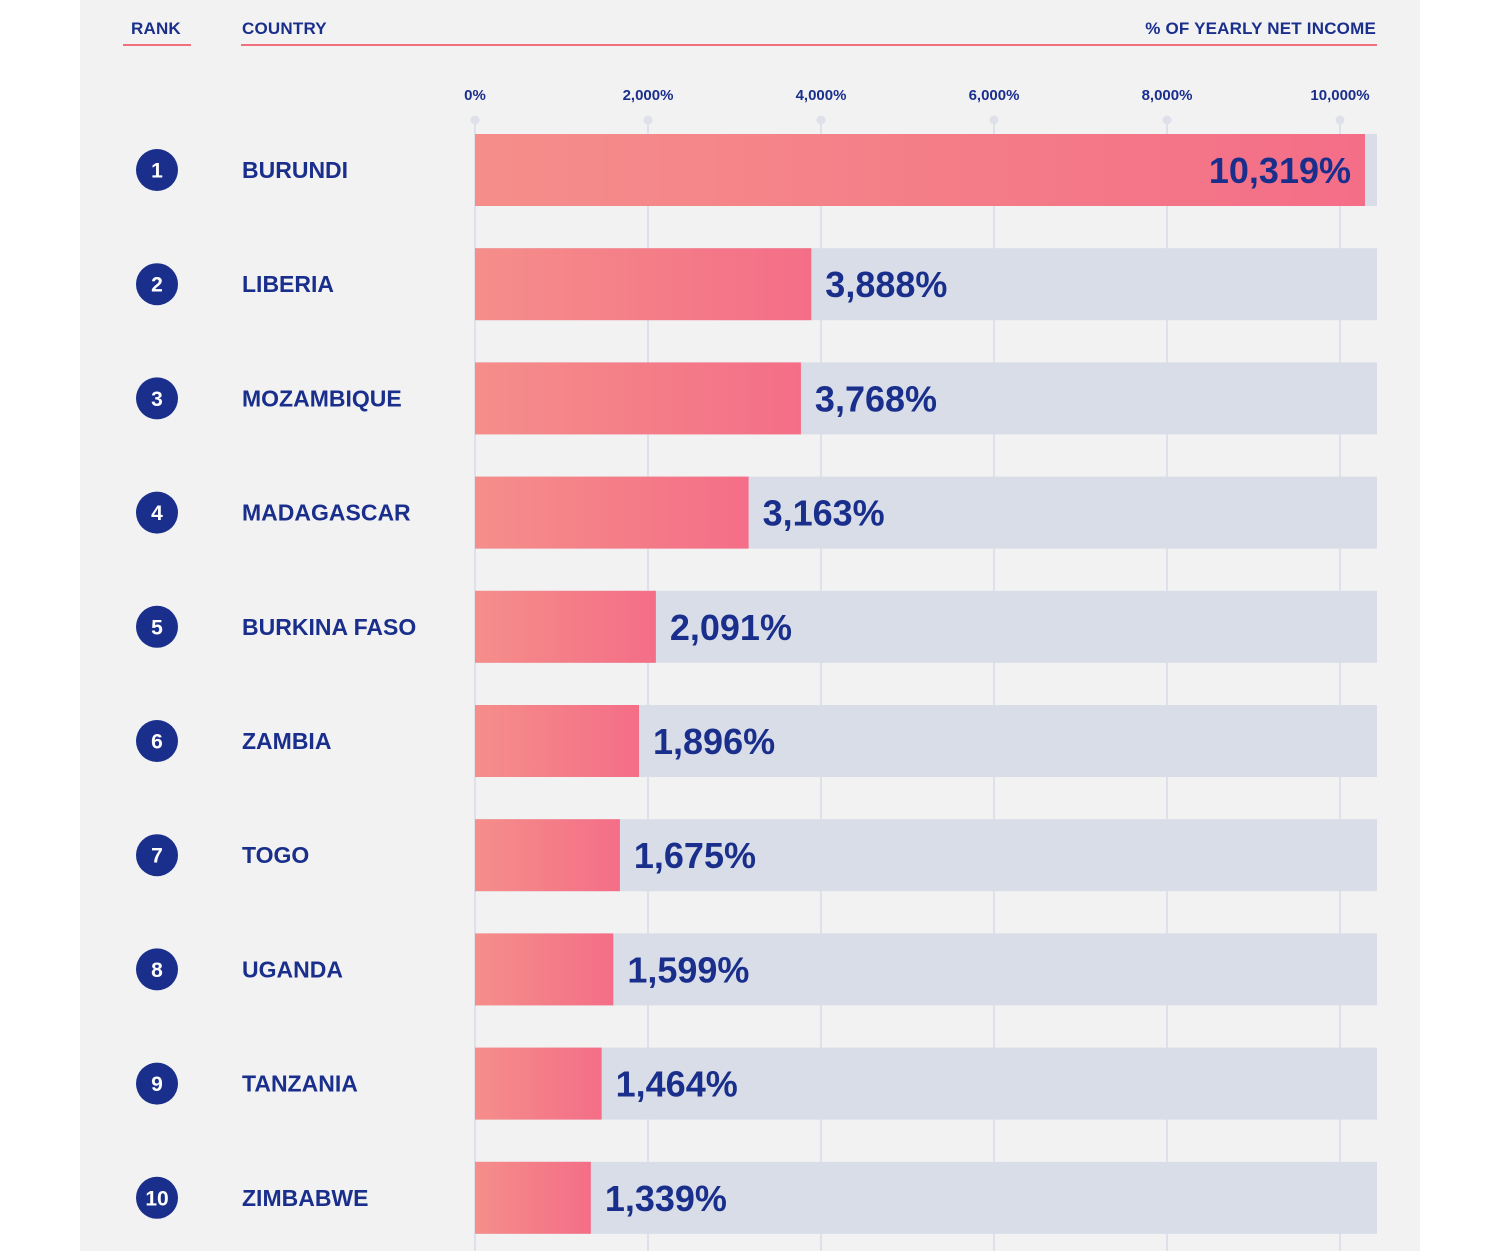 The image size is (1500, 1251). Describe the element at coordinates (475, 95) in the screenshot. I see `x-tick-label: 0%` at that location.